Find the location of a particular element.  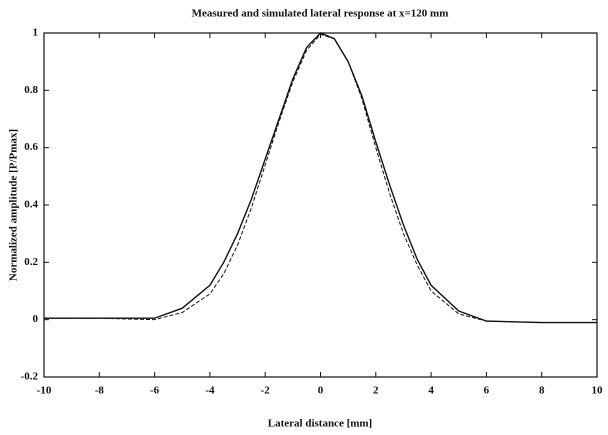

x-tick-label: -8 is located at coordinates (100, 391).